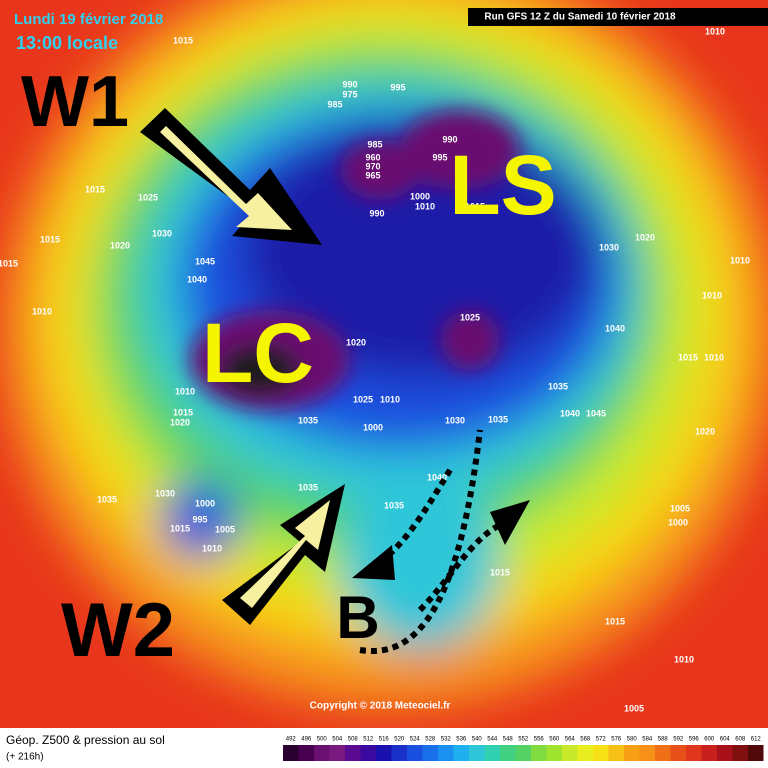 The width and height of the screenshot is (768, 768). Describe the element at coordinates (372, 175) in the screenshot. I see `isobar-label: 965` at that location.